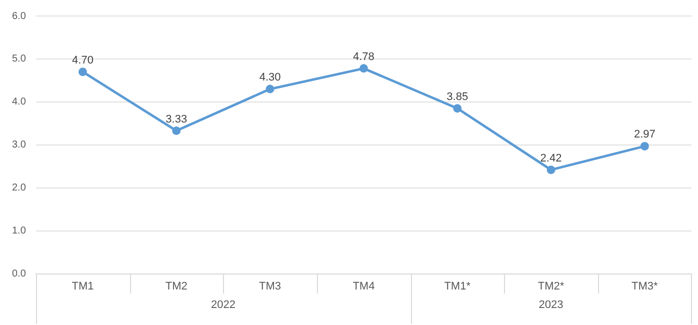 Image resolution: width=698 pixels, height=325 pixels. Describe the element at coordinates (457, 96) in the screenshot. I see `text: 3.85` at that location.